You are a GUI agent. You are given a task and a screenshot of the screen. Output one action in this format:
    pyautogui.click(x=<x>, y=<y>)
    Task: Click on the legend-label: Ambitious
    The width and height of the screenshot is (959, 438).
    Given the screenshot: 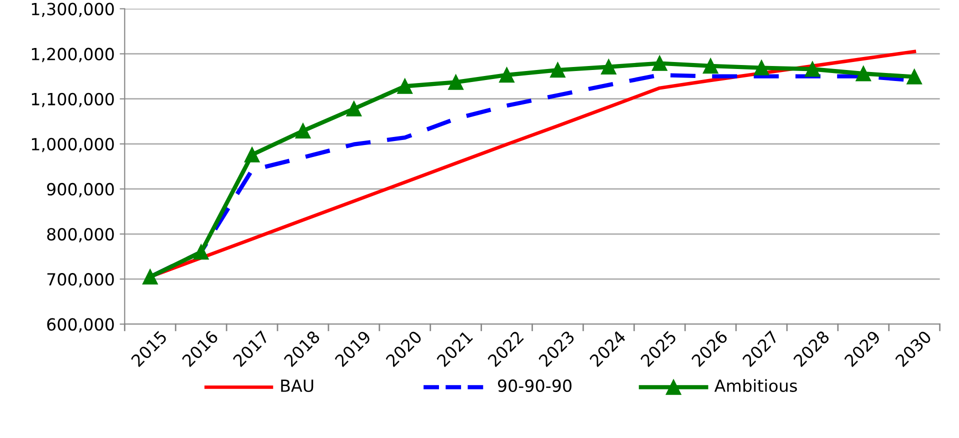 What is the action you would take?
    pyautogui.click(x=755, y=385)
    